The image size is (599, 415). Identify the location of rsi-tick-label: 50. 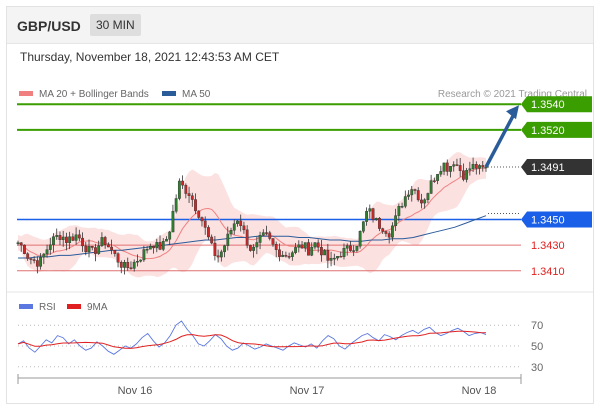
(537, 347).